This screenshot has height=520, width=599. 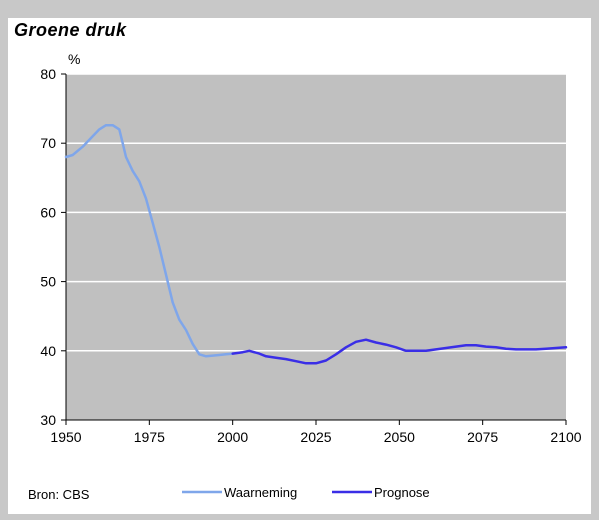 I want to click on source-note: Bron: CBS, so click(x=59, y=494).